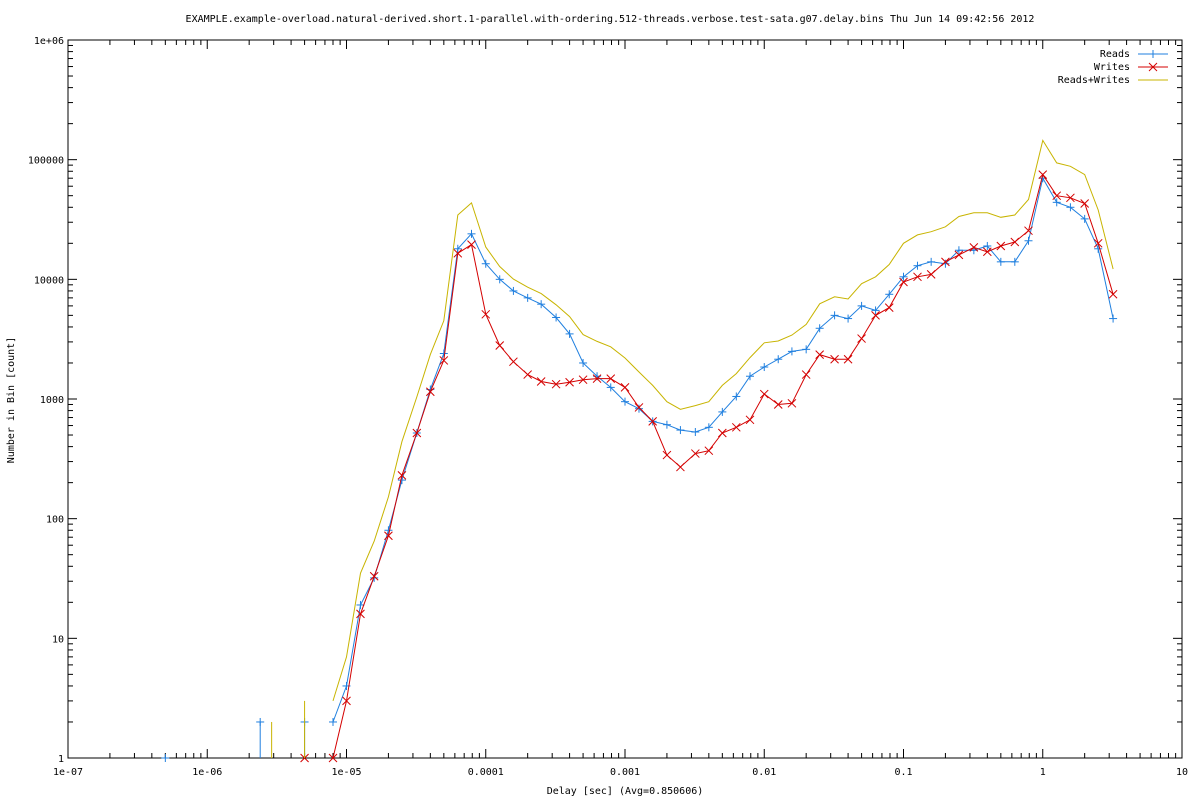  What do you see at coordinates (1112, 67) in the screenshot?
I see `legend-label: Writes` at bounding box center [1112, 67].